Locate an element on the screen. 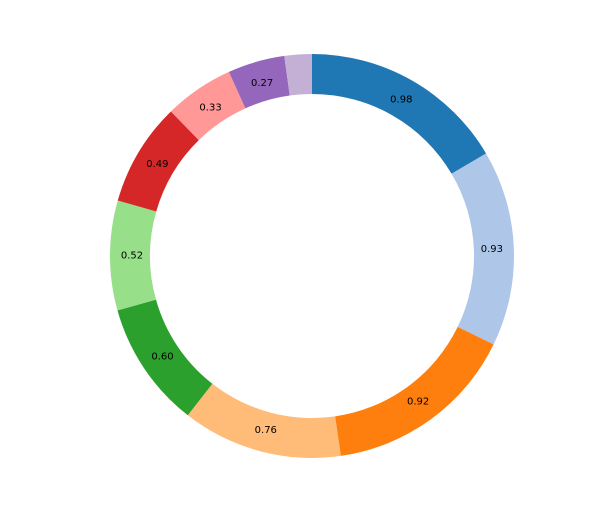  slice-label: 0.33 is located at coordinates (210, 107).